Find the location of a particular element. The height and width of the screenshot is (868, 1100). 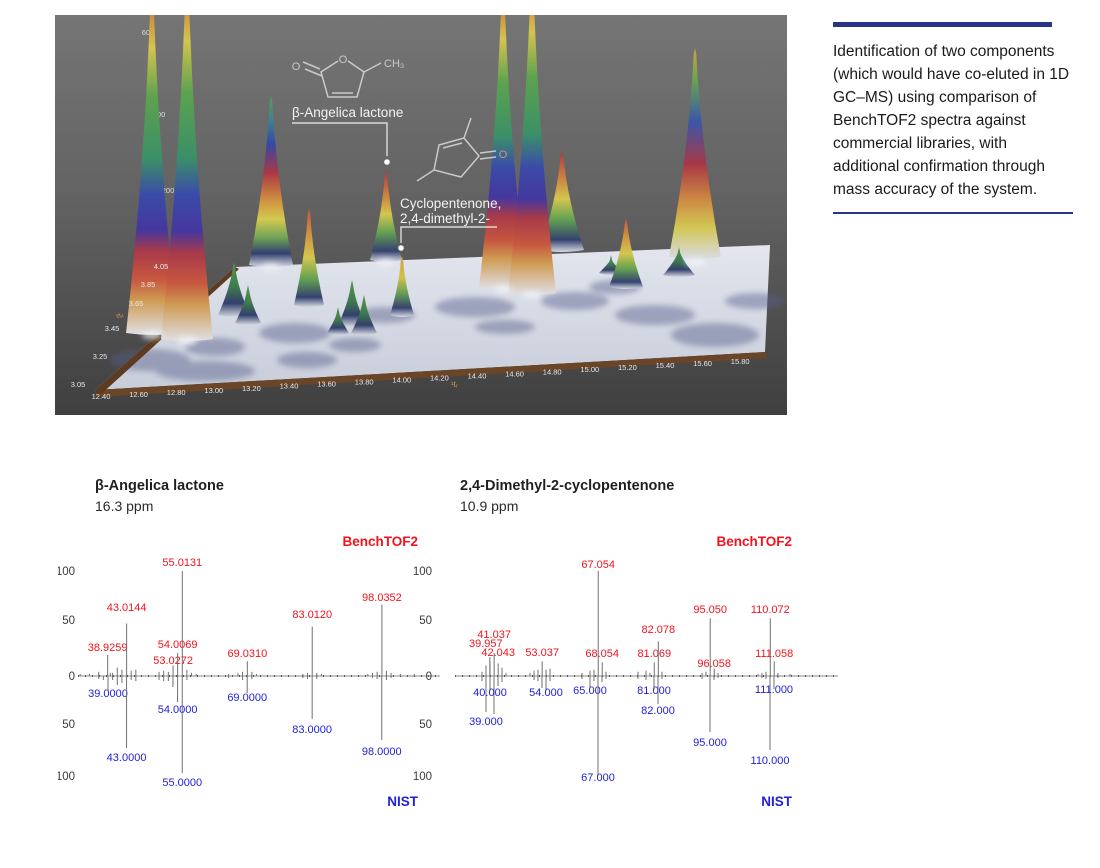

peak-mass-label-bottom: 67.000 is located at coordinates (598, 778).